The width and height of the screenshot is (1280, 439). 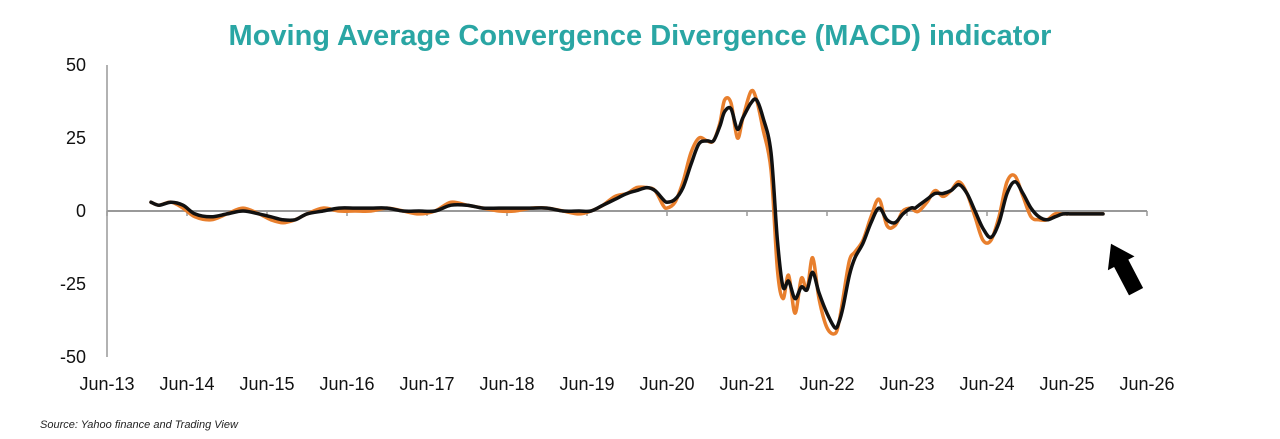 I want to click on x-tick-label: Jun-13, so click(x=106, y=384).